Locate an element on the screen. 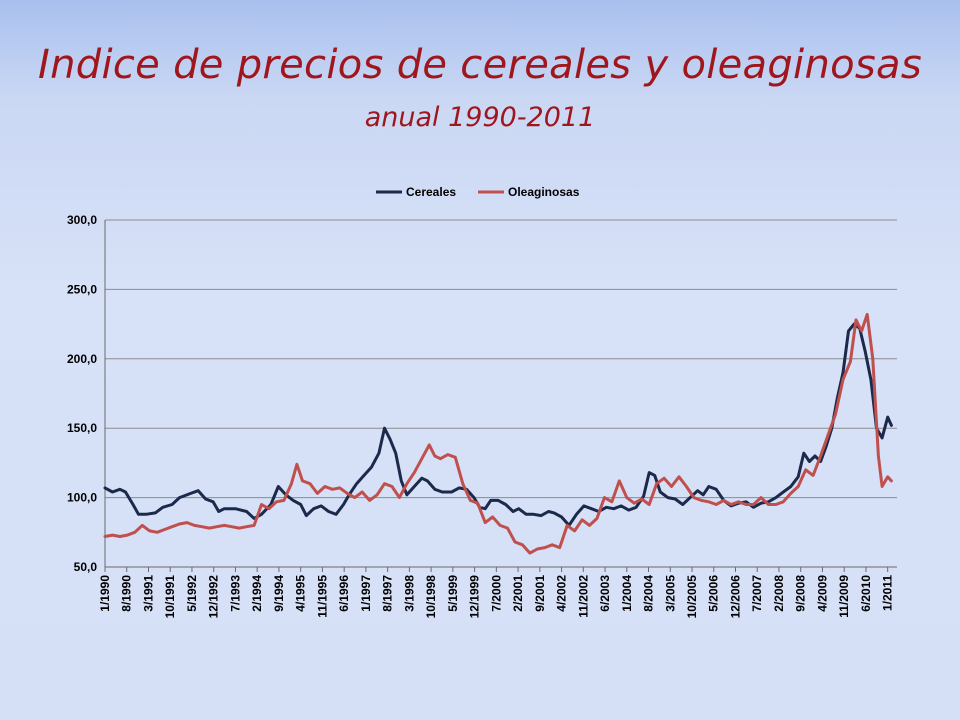 This screenshot has width=960, height=720. y-tick-label: 300,0 is located at coordinates (82, 220).